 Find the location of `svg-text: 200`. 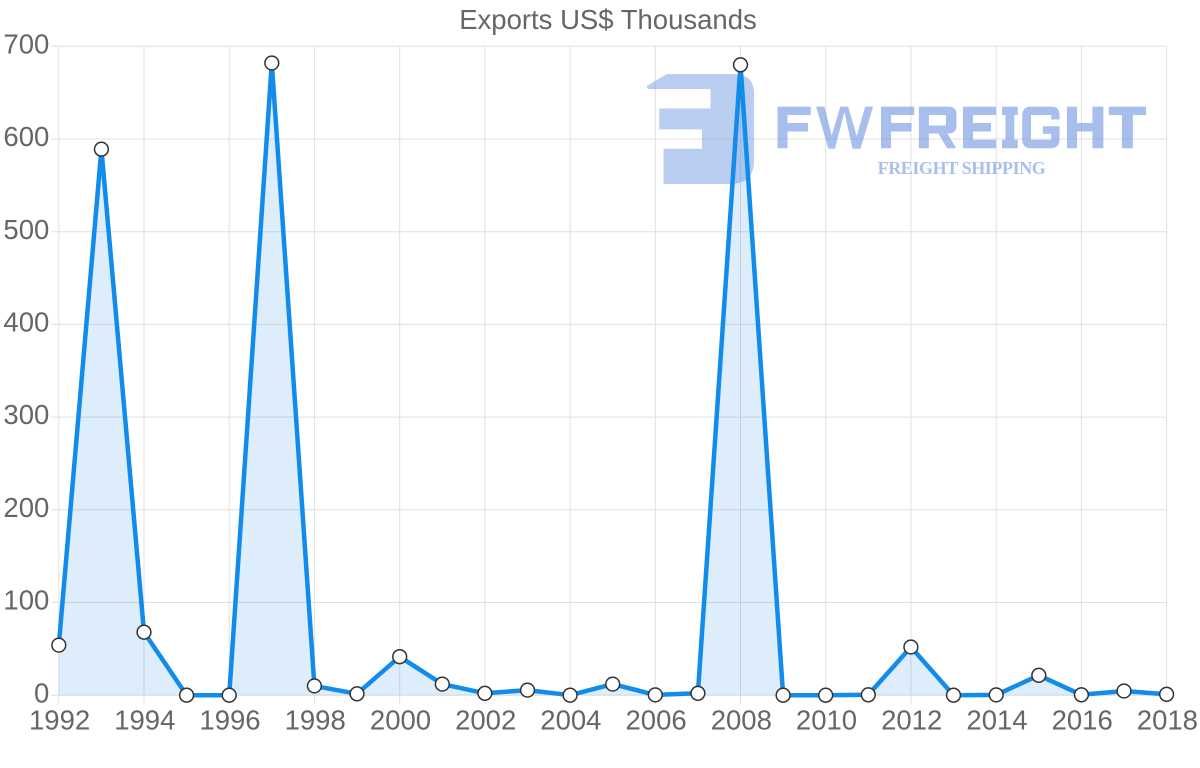

svg-text: 200 is located at coordinates (26, 507).